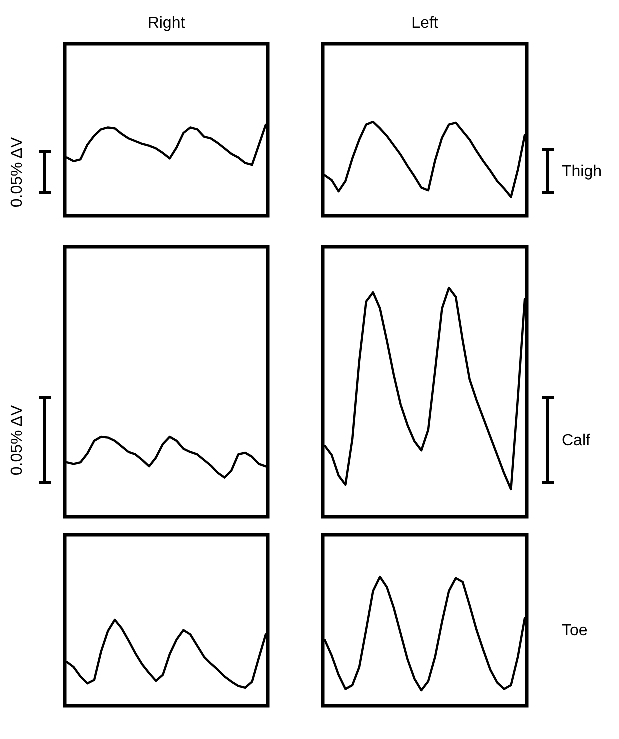 The image size is (619, 739). I want to click on y2-axis-title: Toe, so click(575, 631).